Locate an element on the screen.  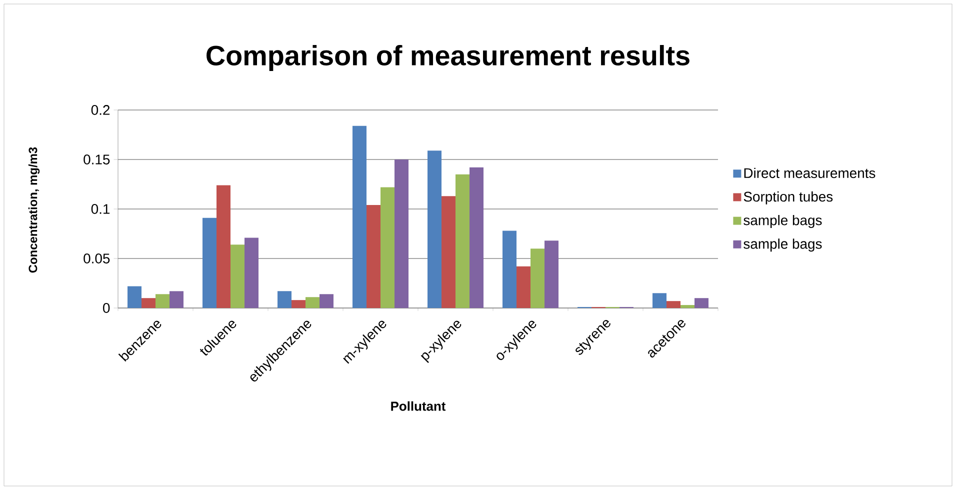
y-tick-label: 0.05 is located at coordinates (97, 259).